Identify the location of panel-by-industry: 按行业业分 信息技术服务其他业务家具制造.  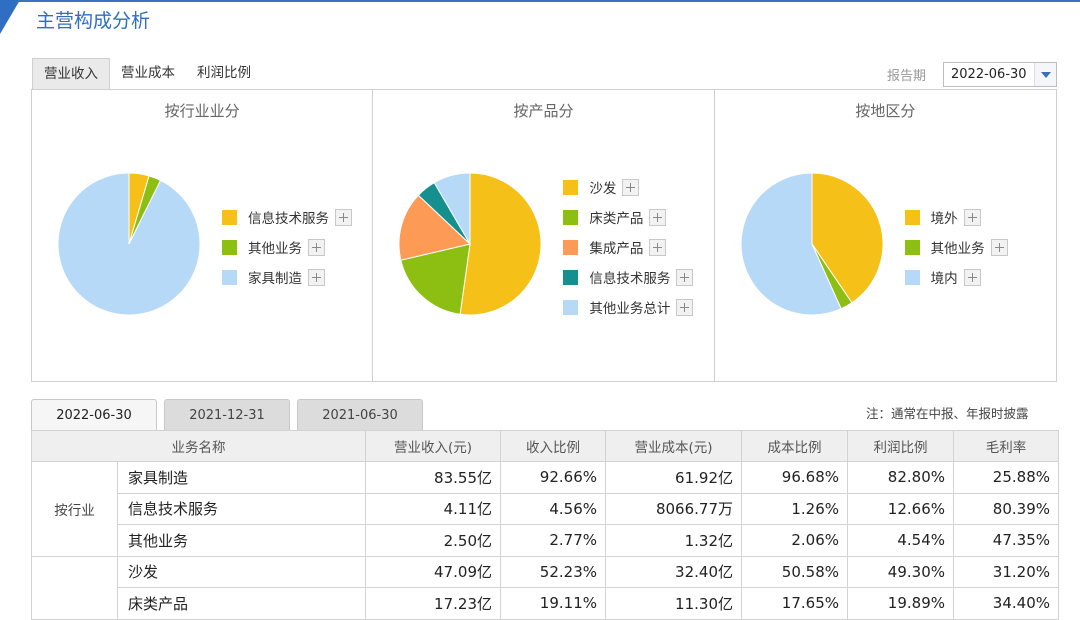
(203, 235).